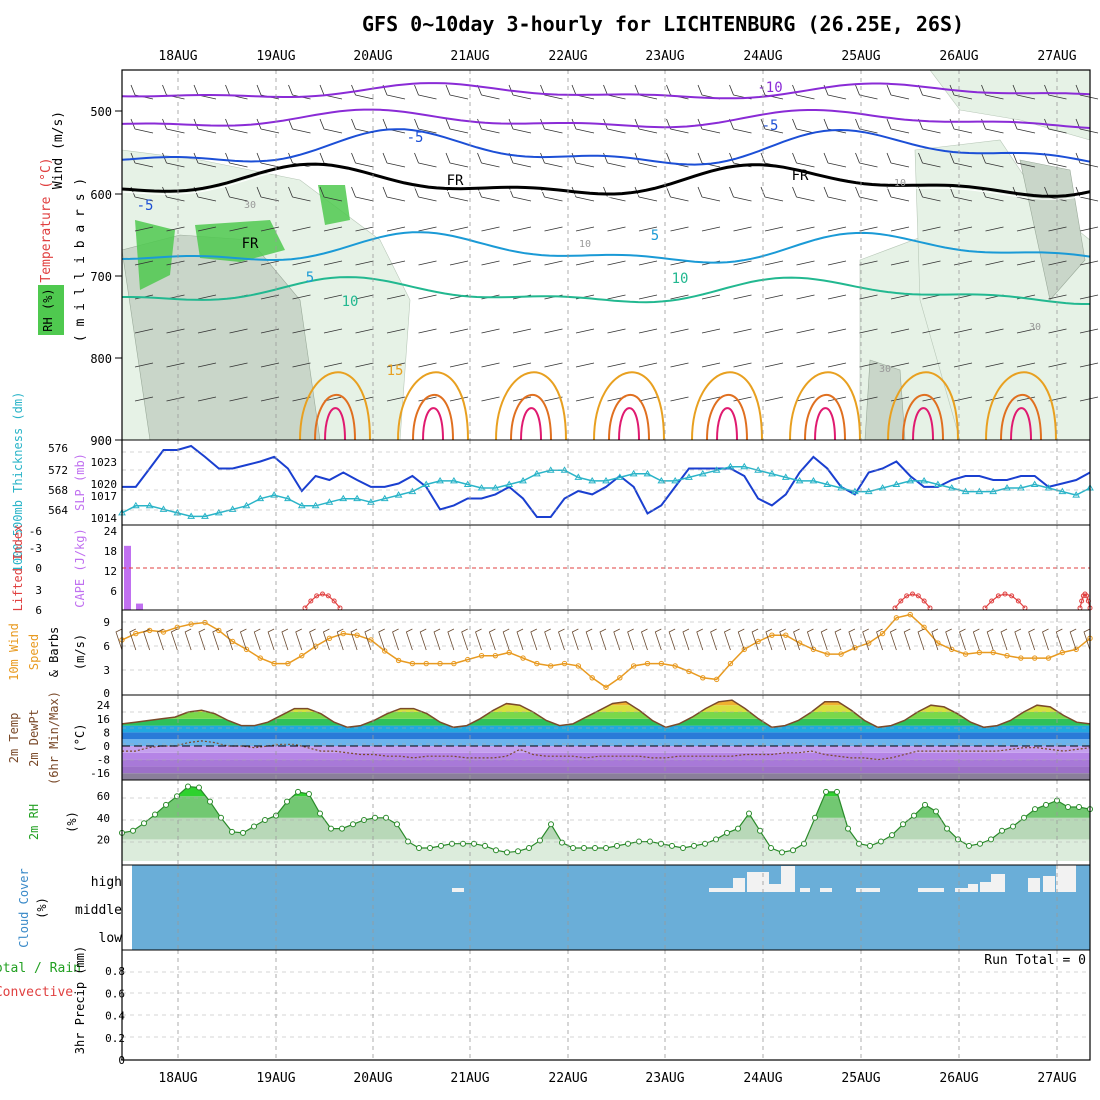  I want to click on contour-25-cell, so click(825, 424).